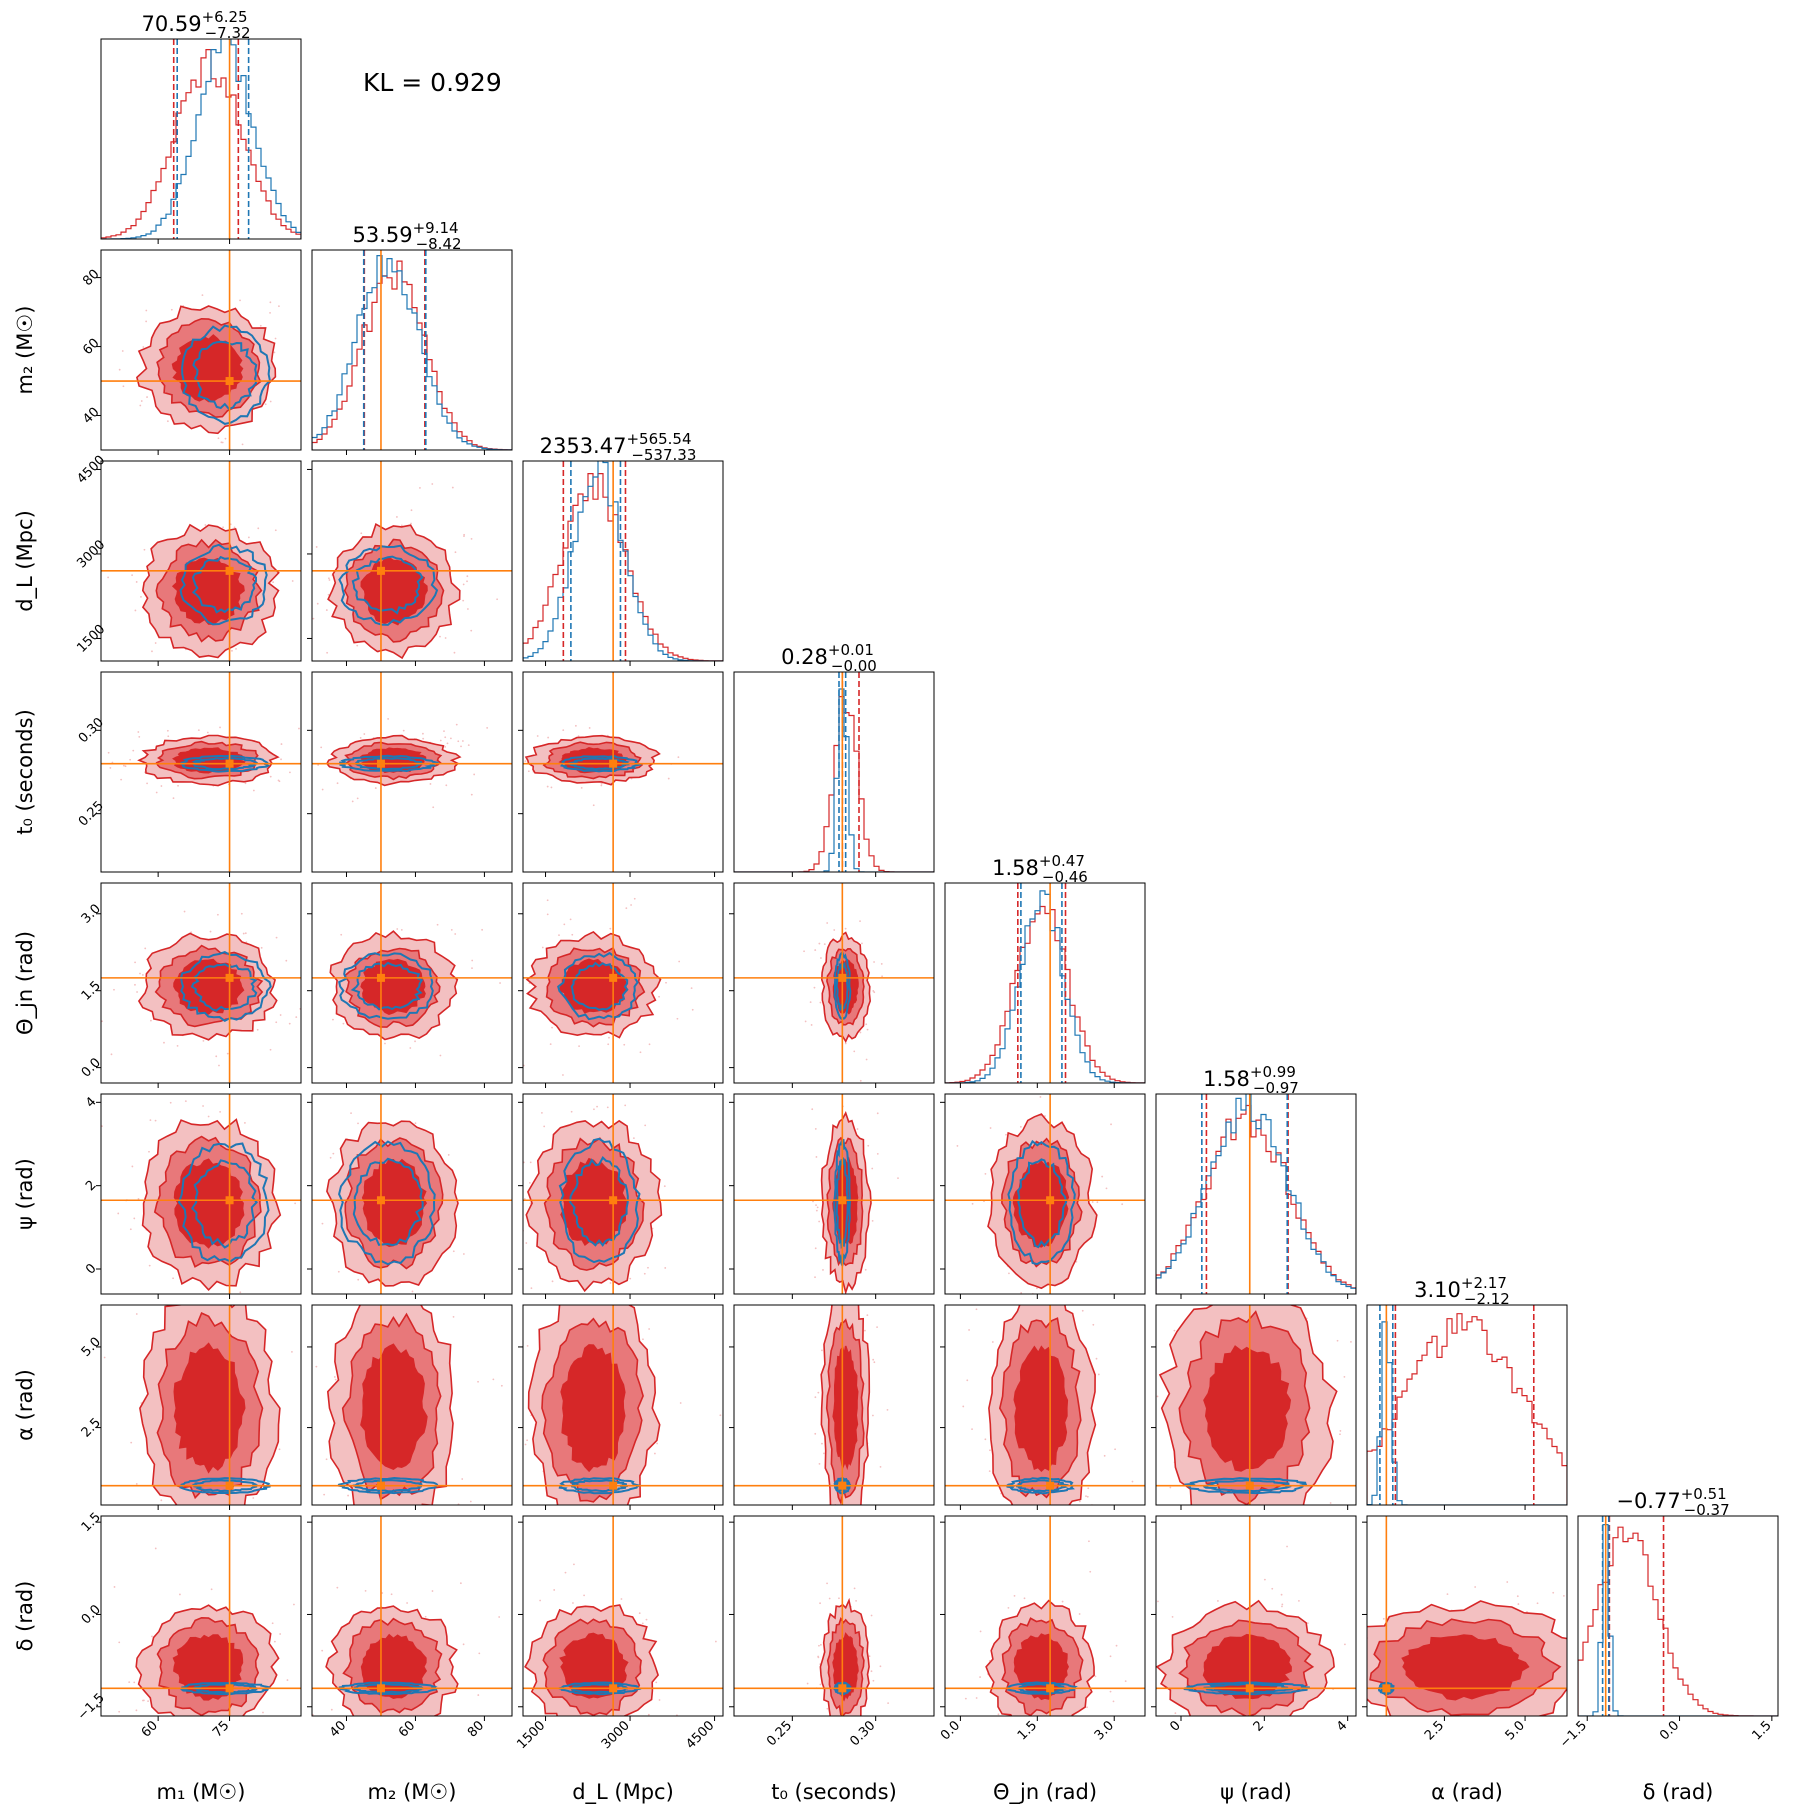 Image resolution: width=1809 pixels, height=1814 pixels. I want to click on y-tick-label: 3000, so click(91, 554).